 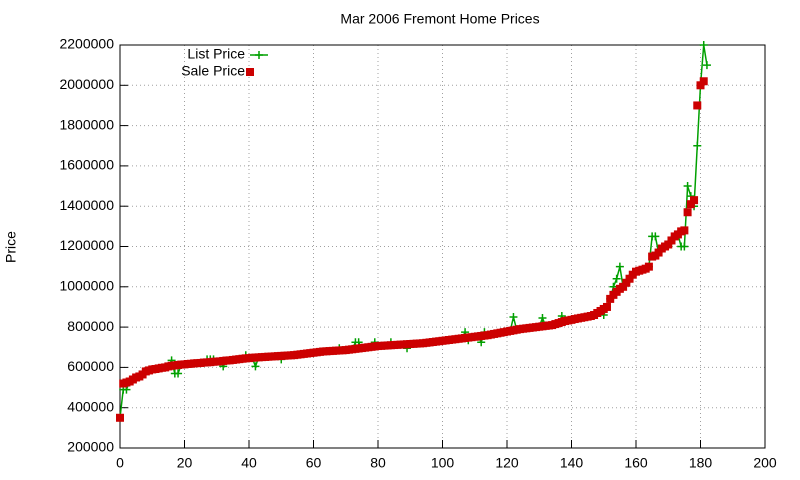 What do you see at coordinates (443, 463) in the screenshot?
I see `x-tick-label: 100` at bounding box center [443, 463].